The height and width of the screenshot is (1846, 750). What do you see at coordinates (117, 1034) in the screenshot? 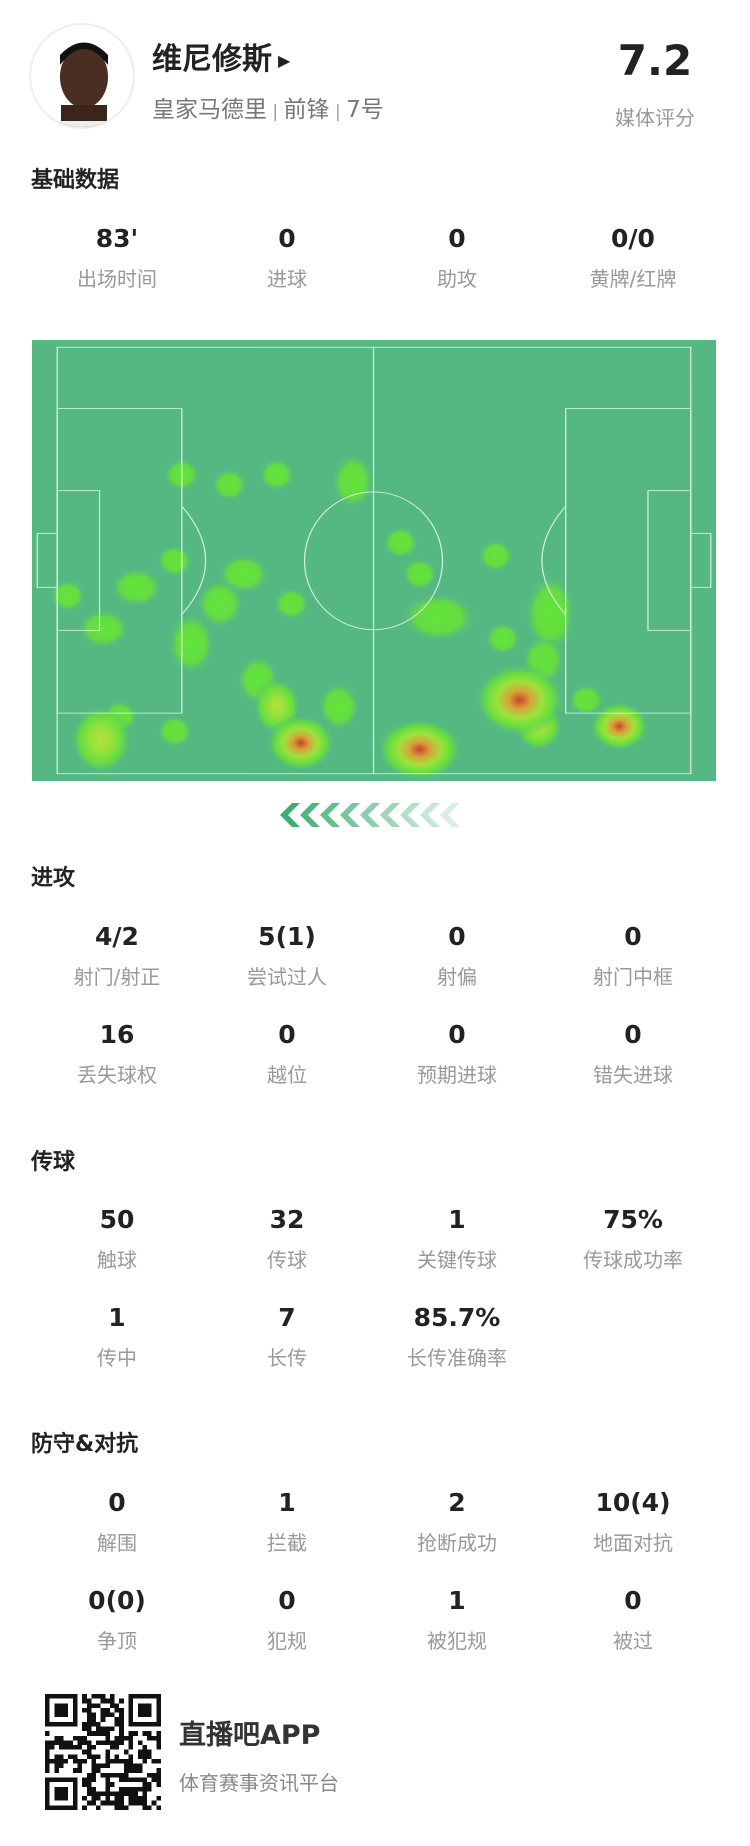
I see `stat-value: 16` at bounding box center [117, 1034].